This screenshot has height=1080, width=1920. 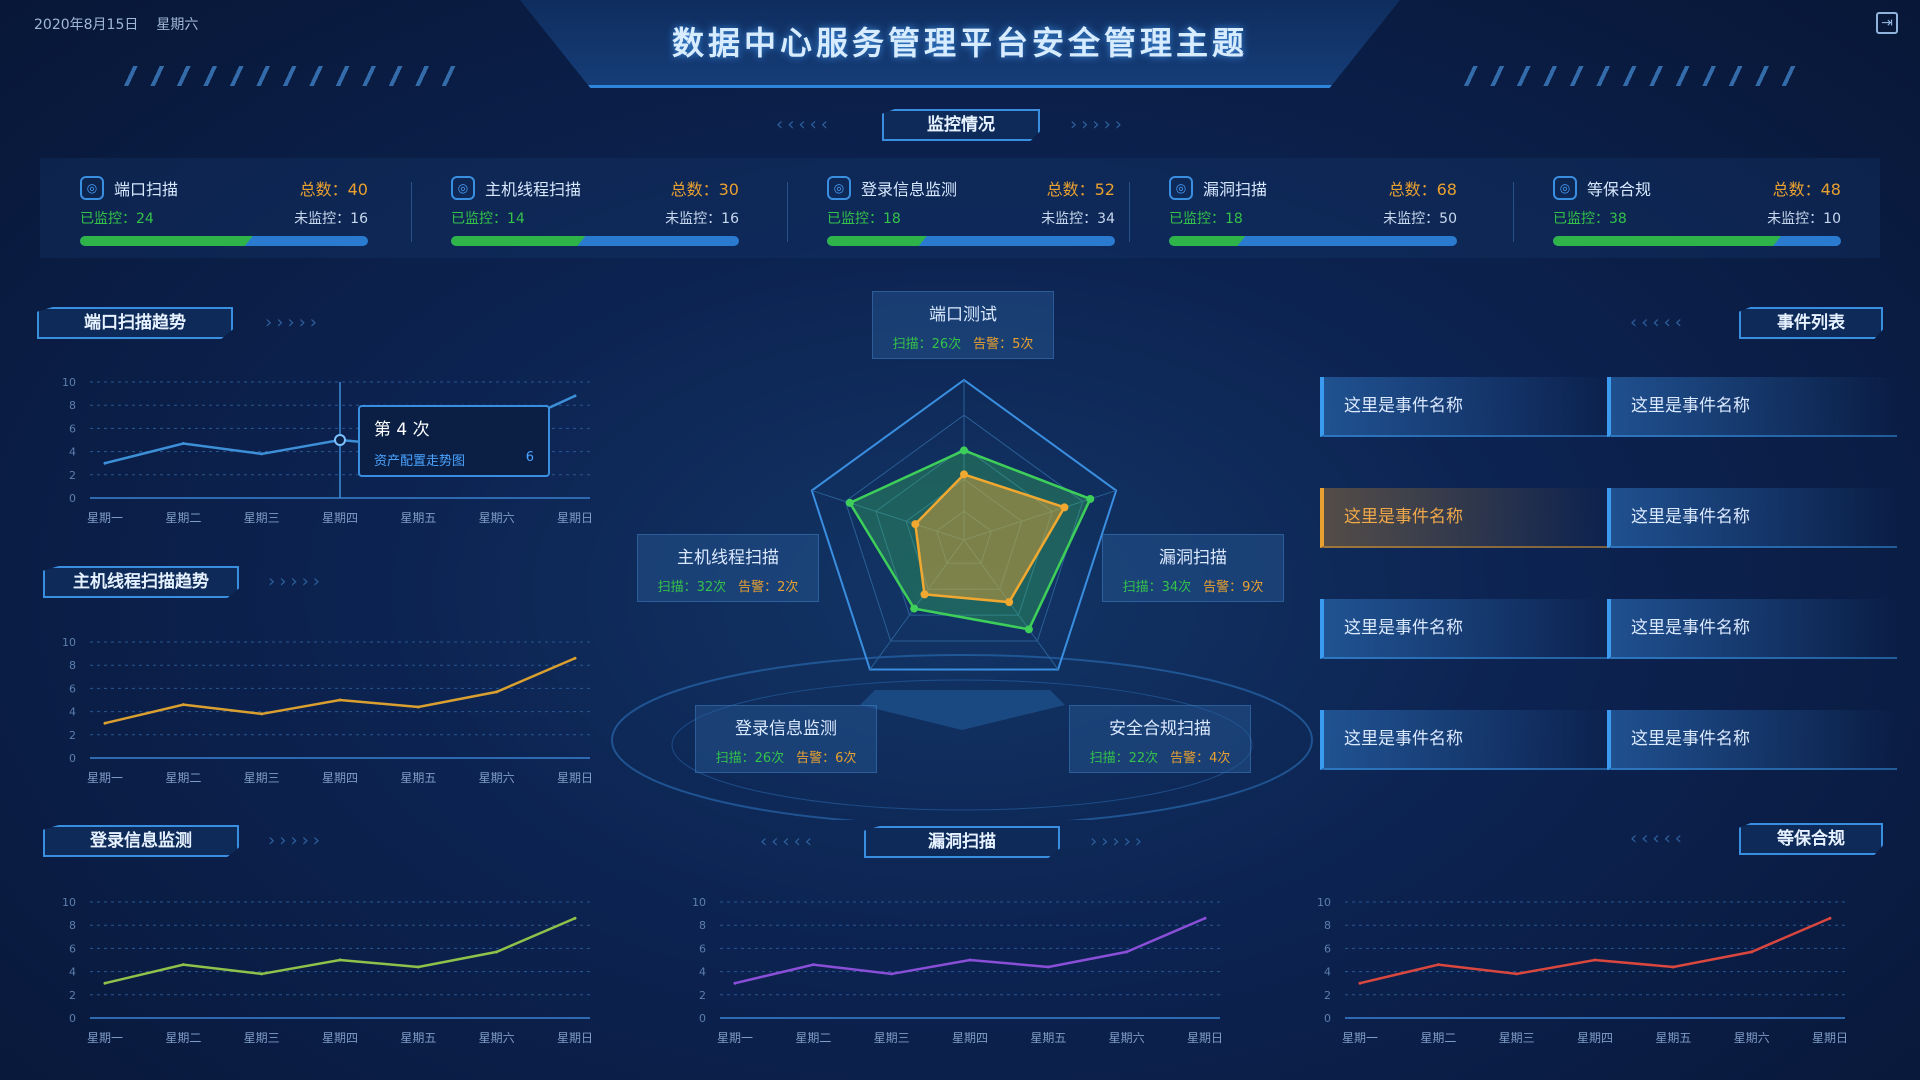 I want to click on radar-label-alert: 告警：2次, so click(x=768, y=587).